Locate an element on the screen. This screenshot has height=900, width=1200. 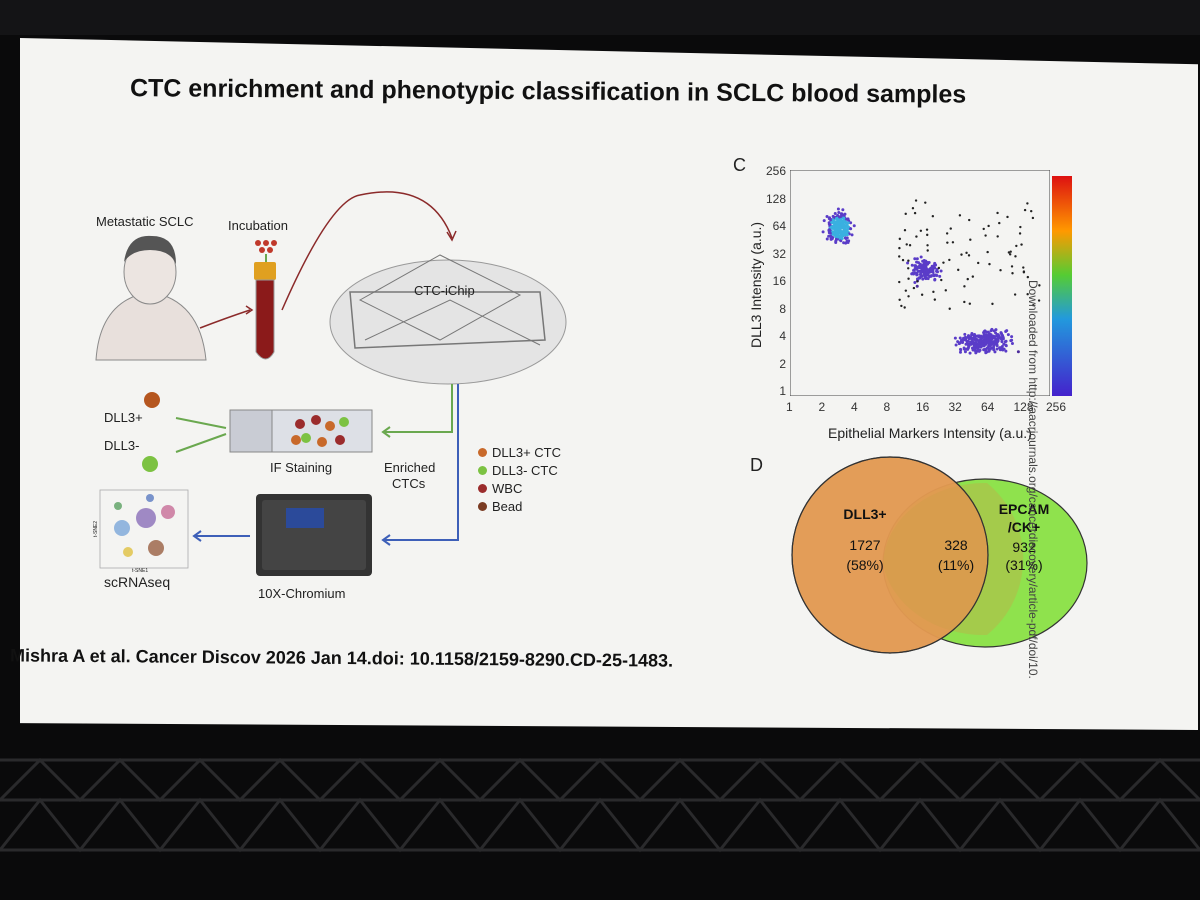
incubation-label: Incubation is located at coordinates (258, 225).